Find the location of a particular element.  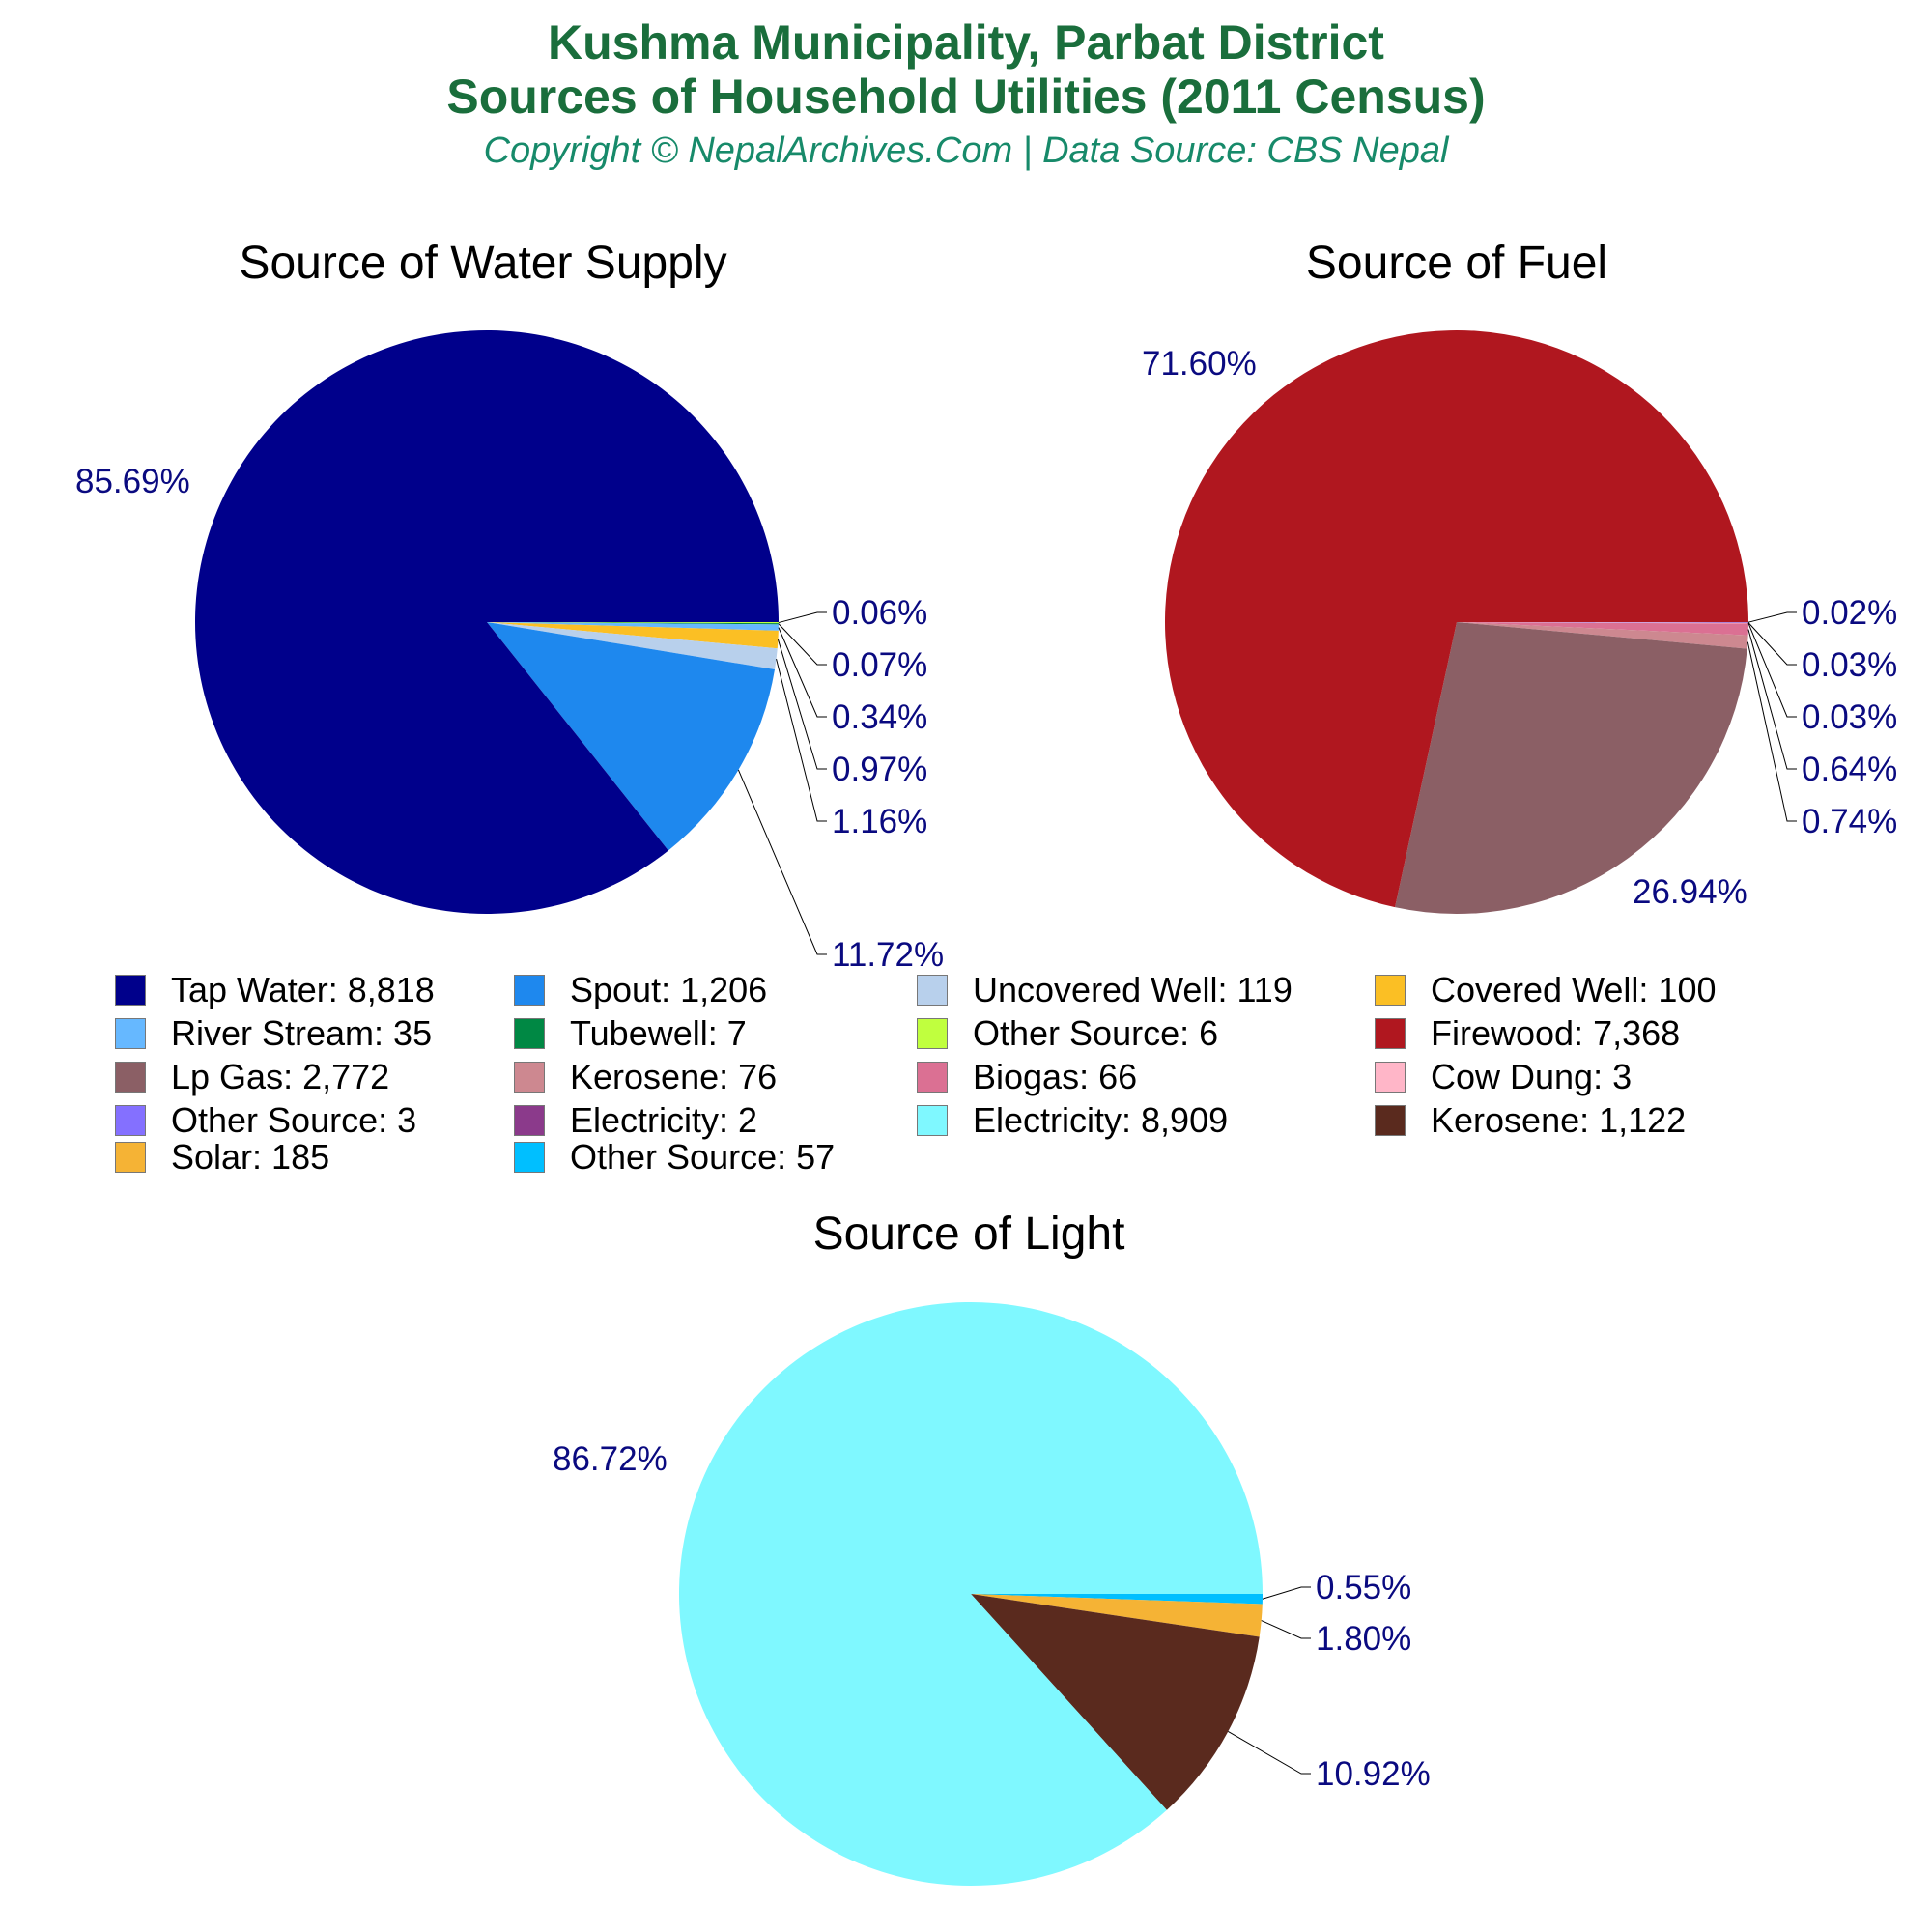

legend-label: Electricity: 2 is located at coordinates (664, 1120).